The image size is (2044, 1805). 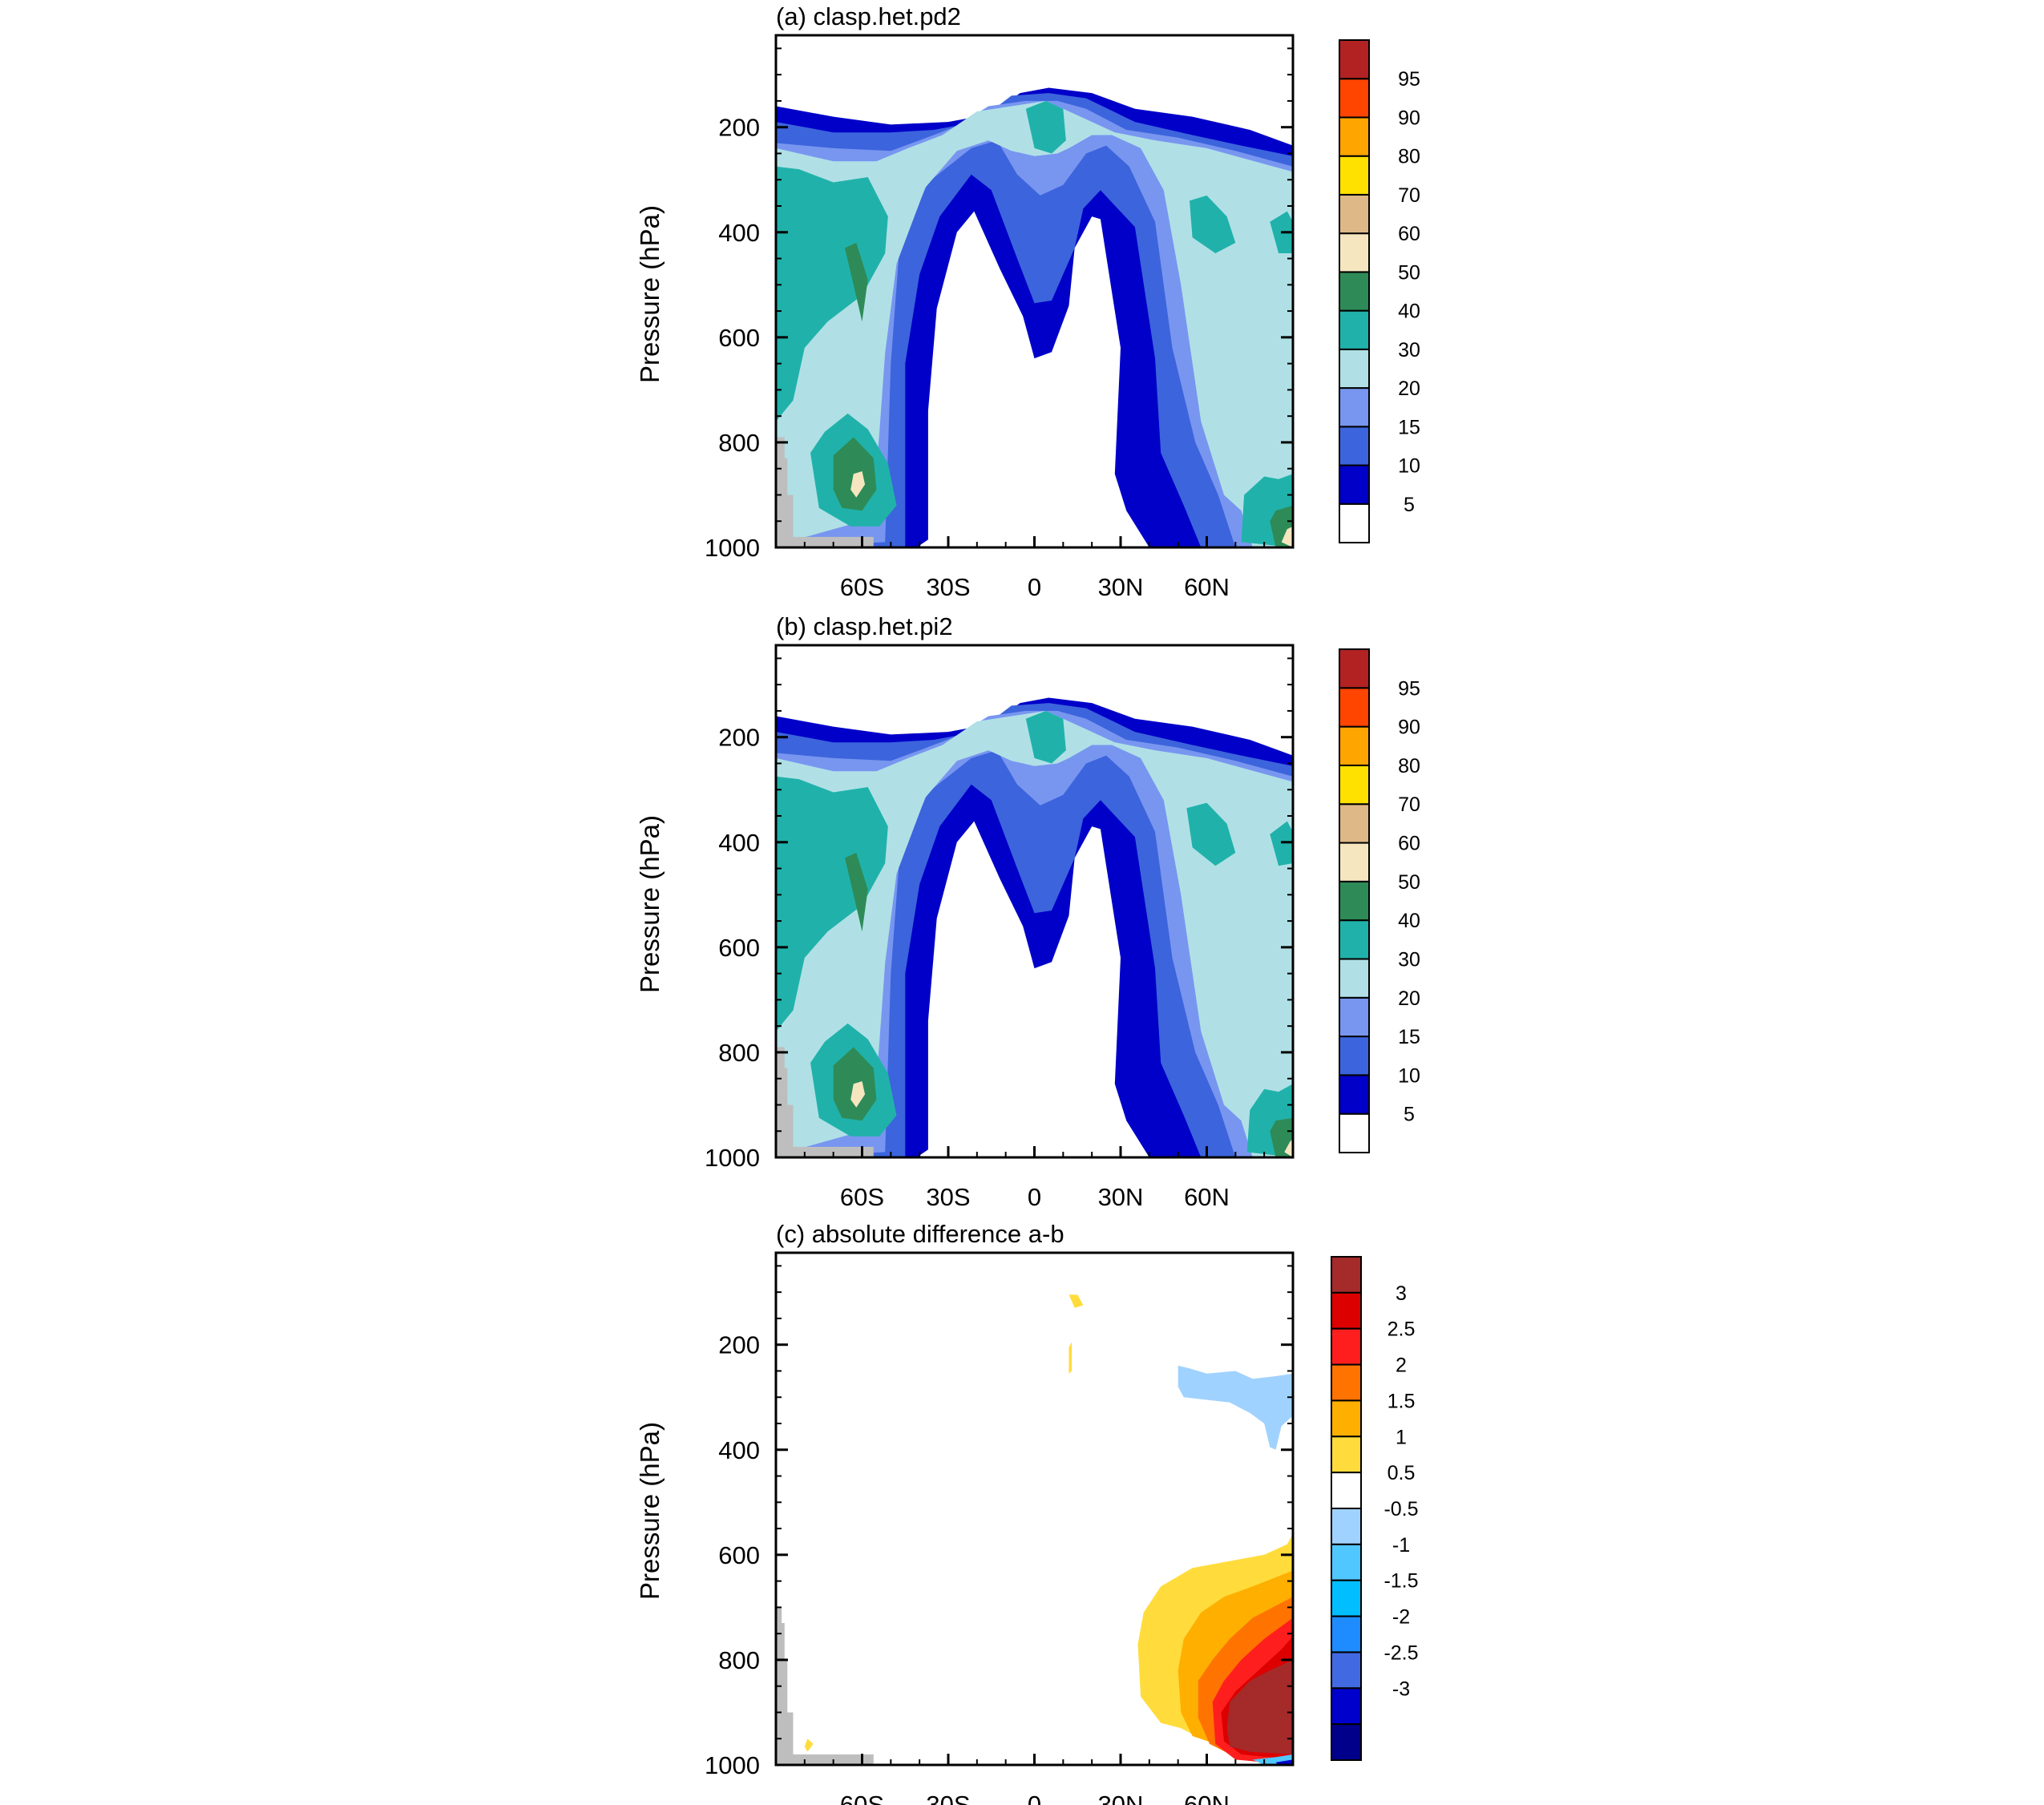 I want to click on colorbar-label: 3, so click(x=1401, y=1293).